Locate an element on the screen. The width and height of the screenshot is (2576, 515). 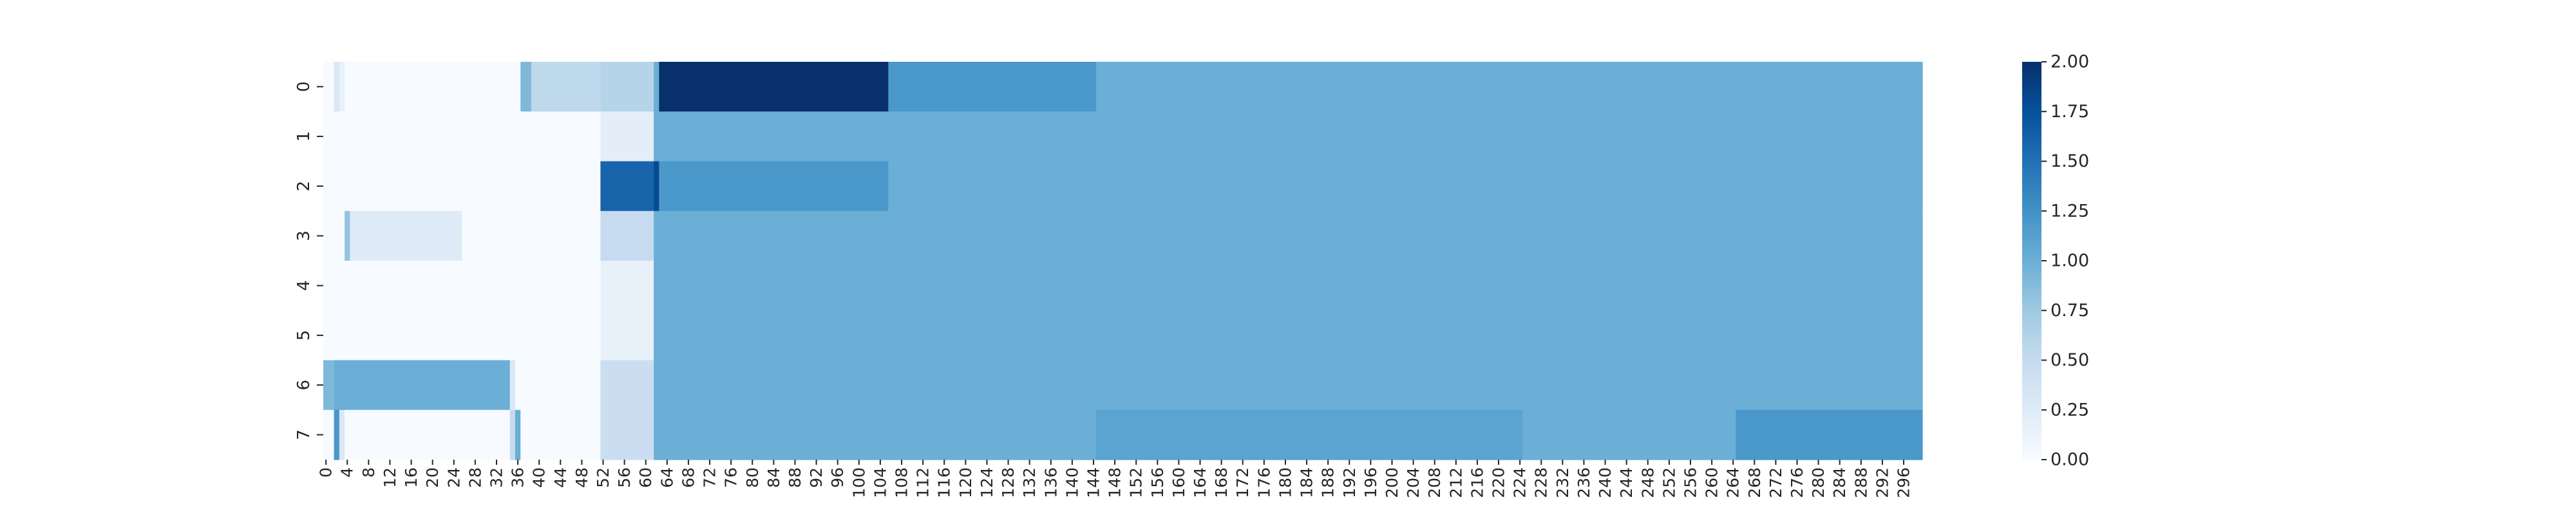
x-tick-label: 208 is located at coordinates (1434, 483).